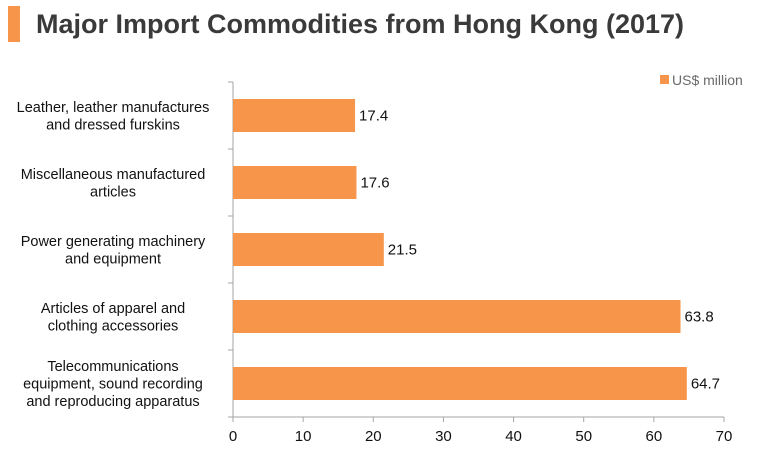  I want to click on x-tick-label: 30, so click(443, 436).